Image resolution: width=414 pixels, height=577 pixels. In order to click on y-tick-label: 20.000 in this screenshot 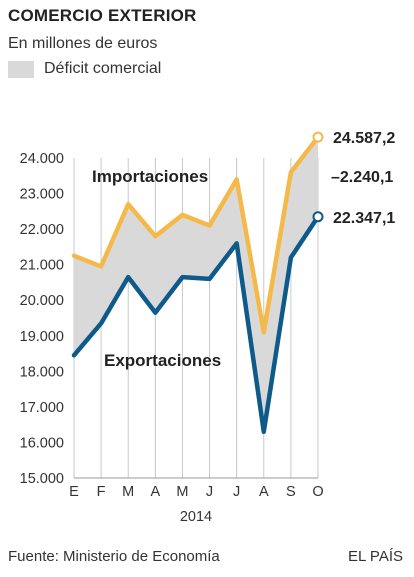, I will do `click(42, 301)`.